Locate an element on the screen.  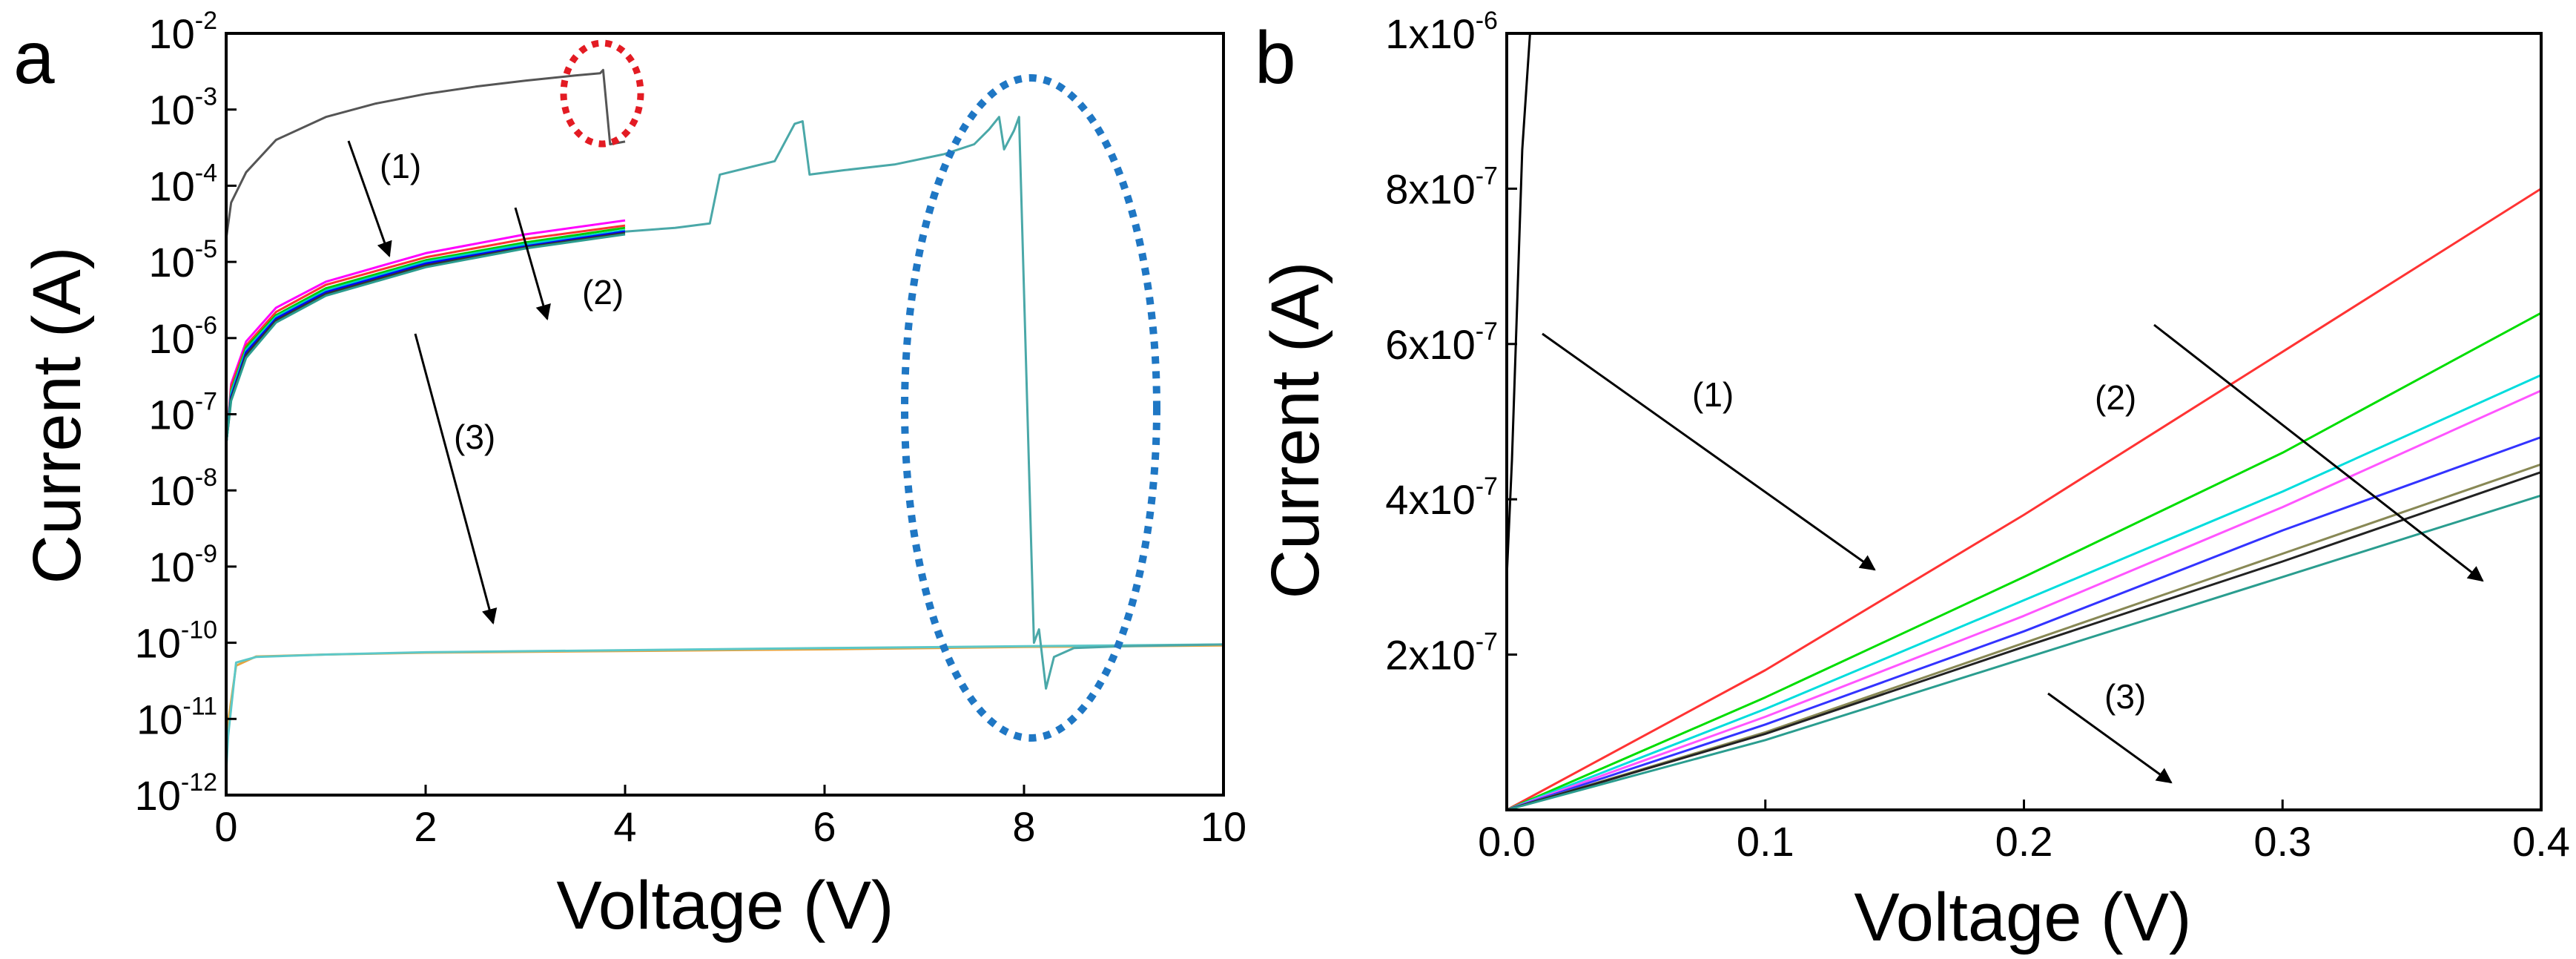
panel-b-x-tick-label: 0.1 is located at coordinates (1765, 841).